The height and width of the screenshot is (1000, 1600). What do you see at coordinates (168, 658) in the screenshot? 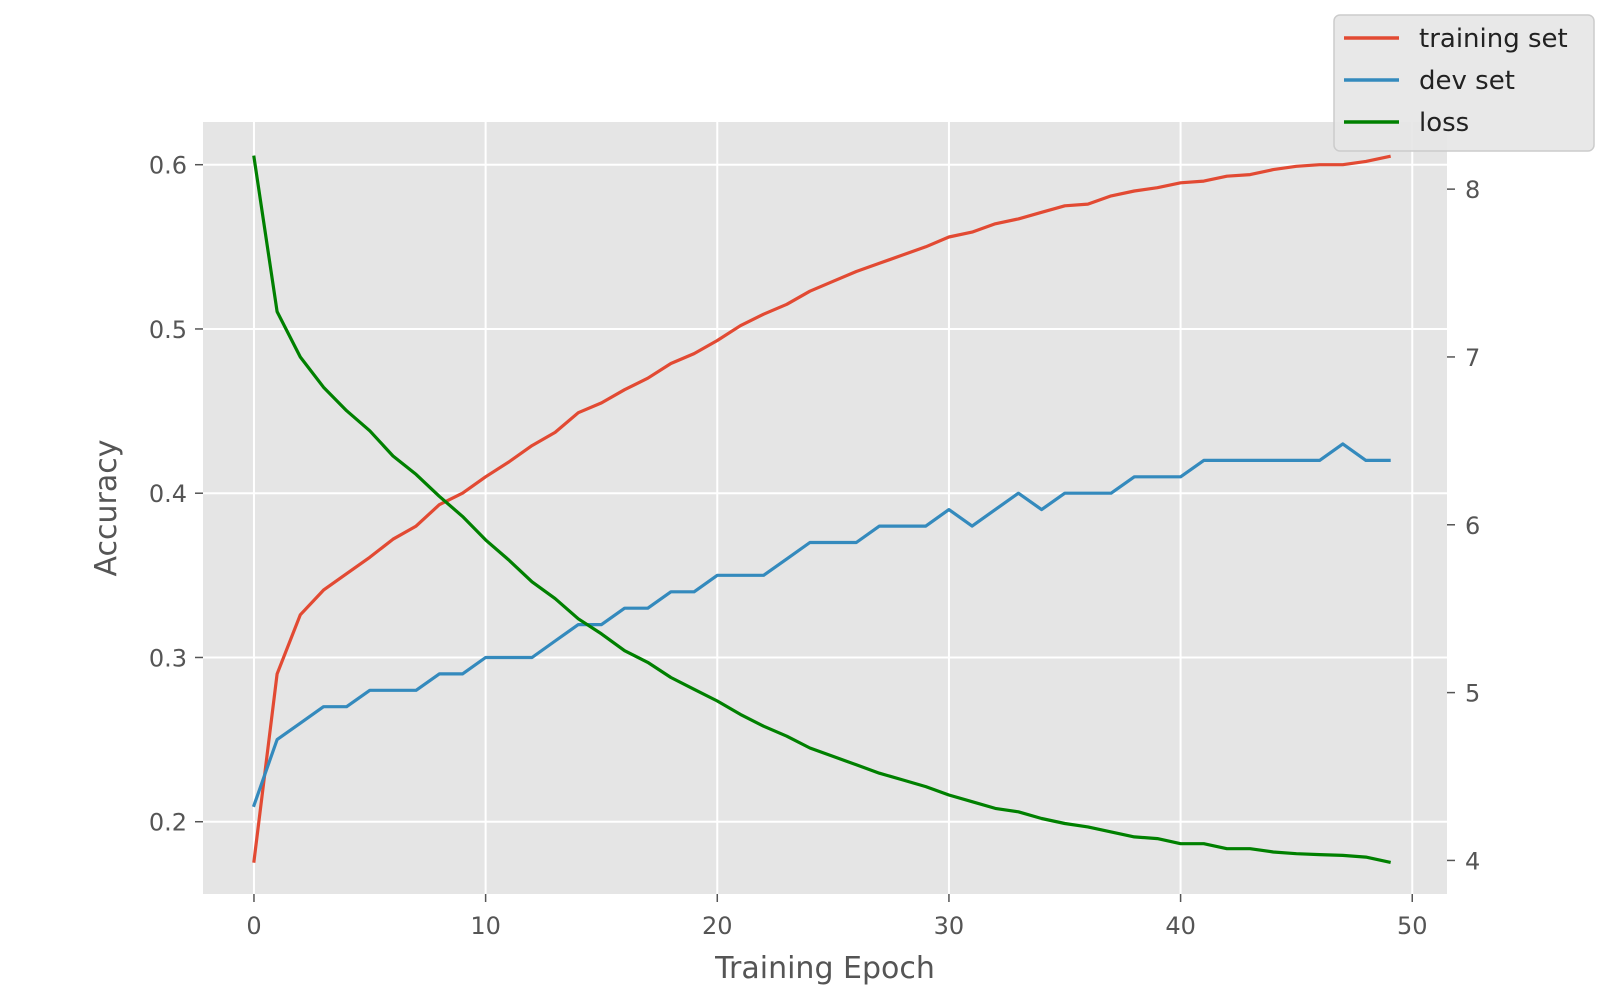
I see `y-tick-label: 0.3` at bounding box center [168, 658].